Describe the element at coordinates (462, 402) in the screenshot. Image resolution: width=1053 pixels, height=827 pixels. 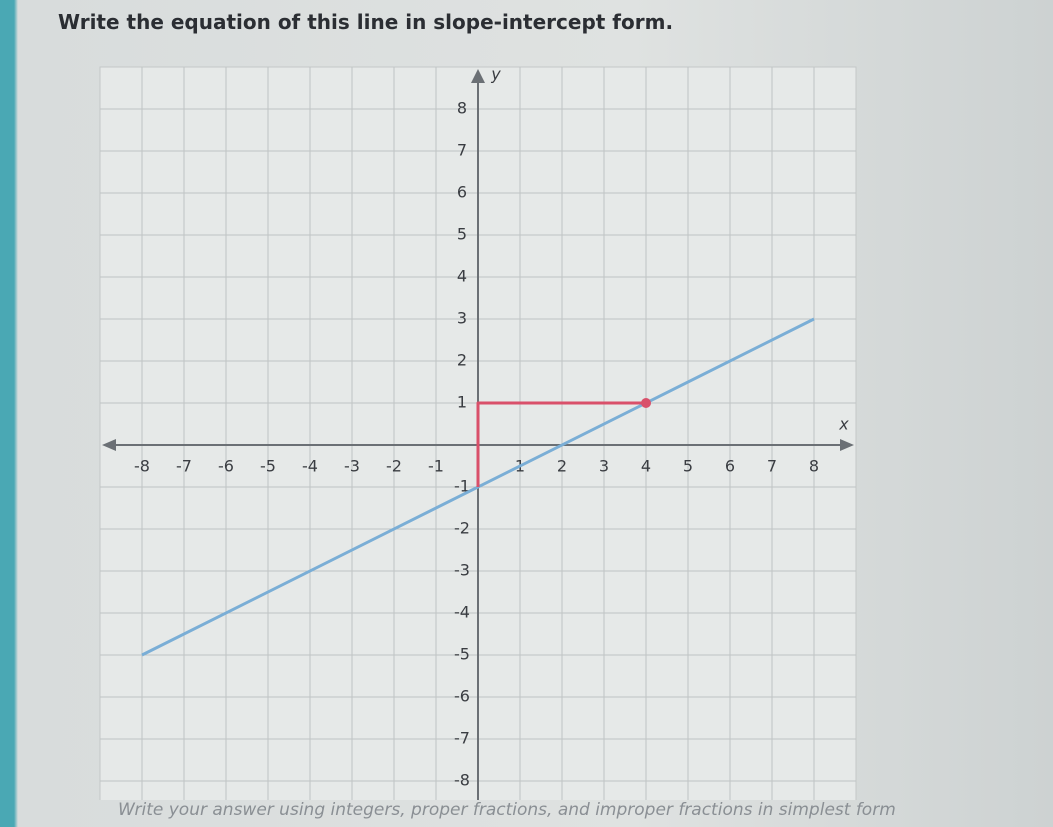
I see `y-tick-label: 1` at that location.